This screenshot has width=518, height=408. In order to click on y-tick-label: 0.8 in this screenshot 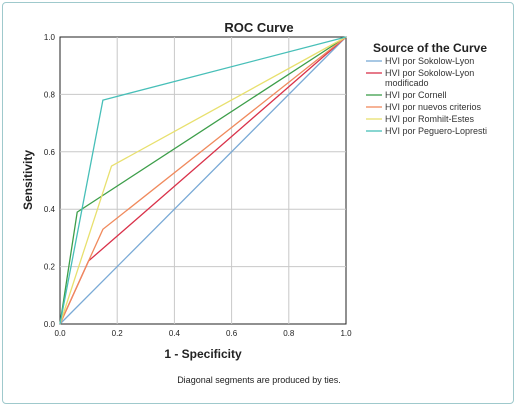, I will do `click(50, 94)`.